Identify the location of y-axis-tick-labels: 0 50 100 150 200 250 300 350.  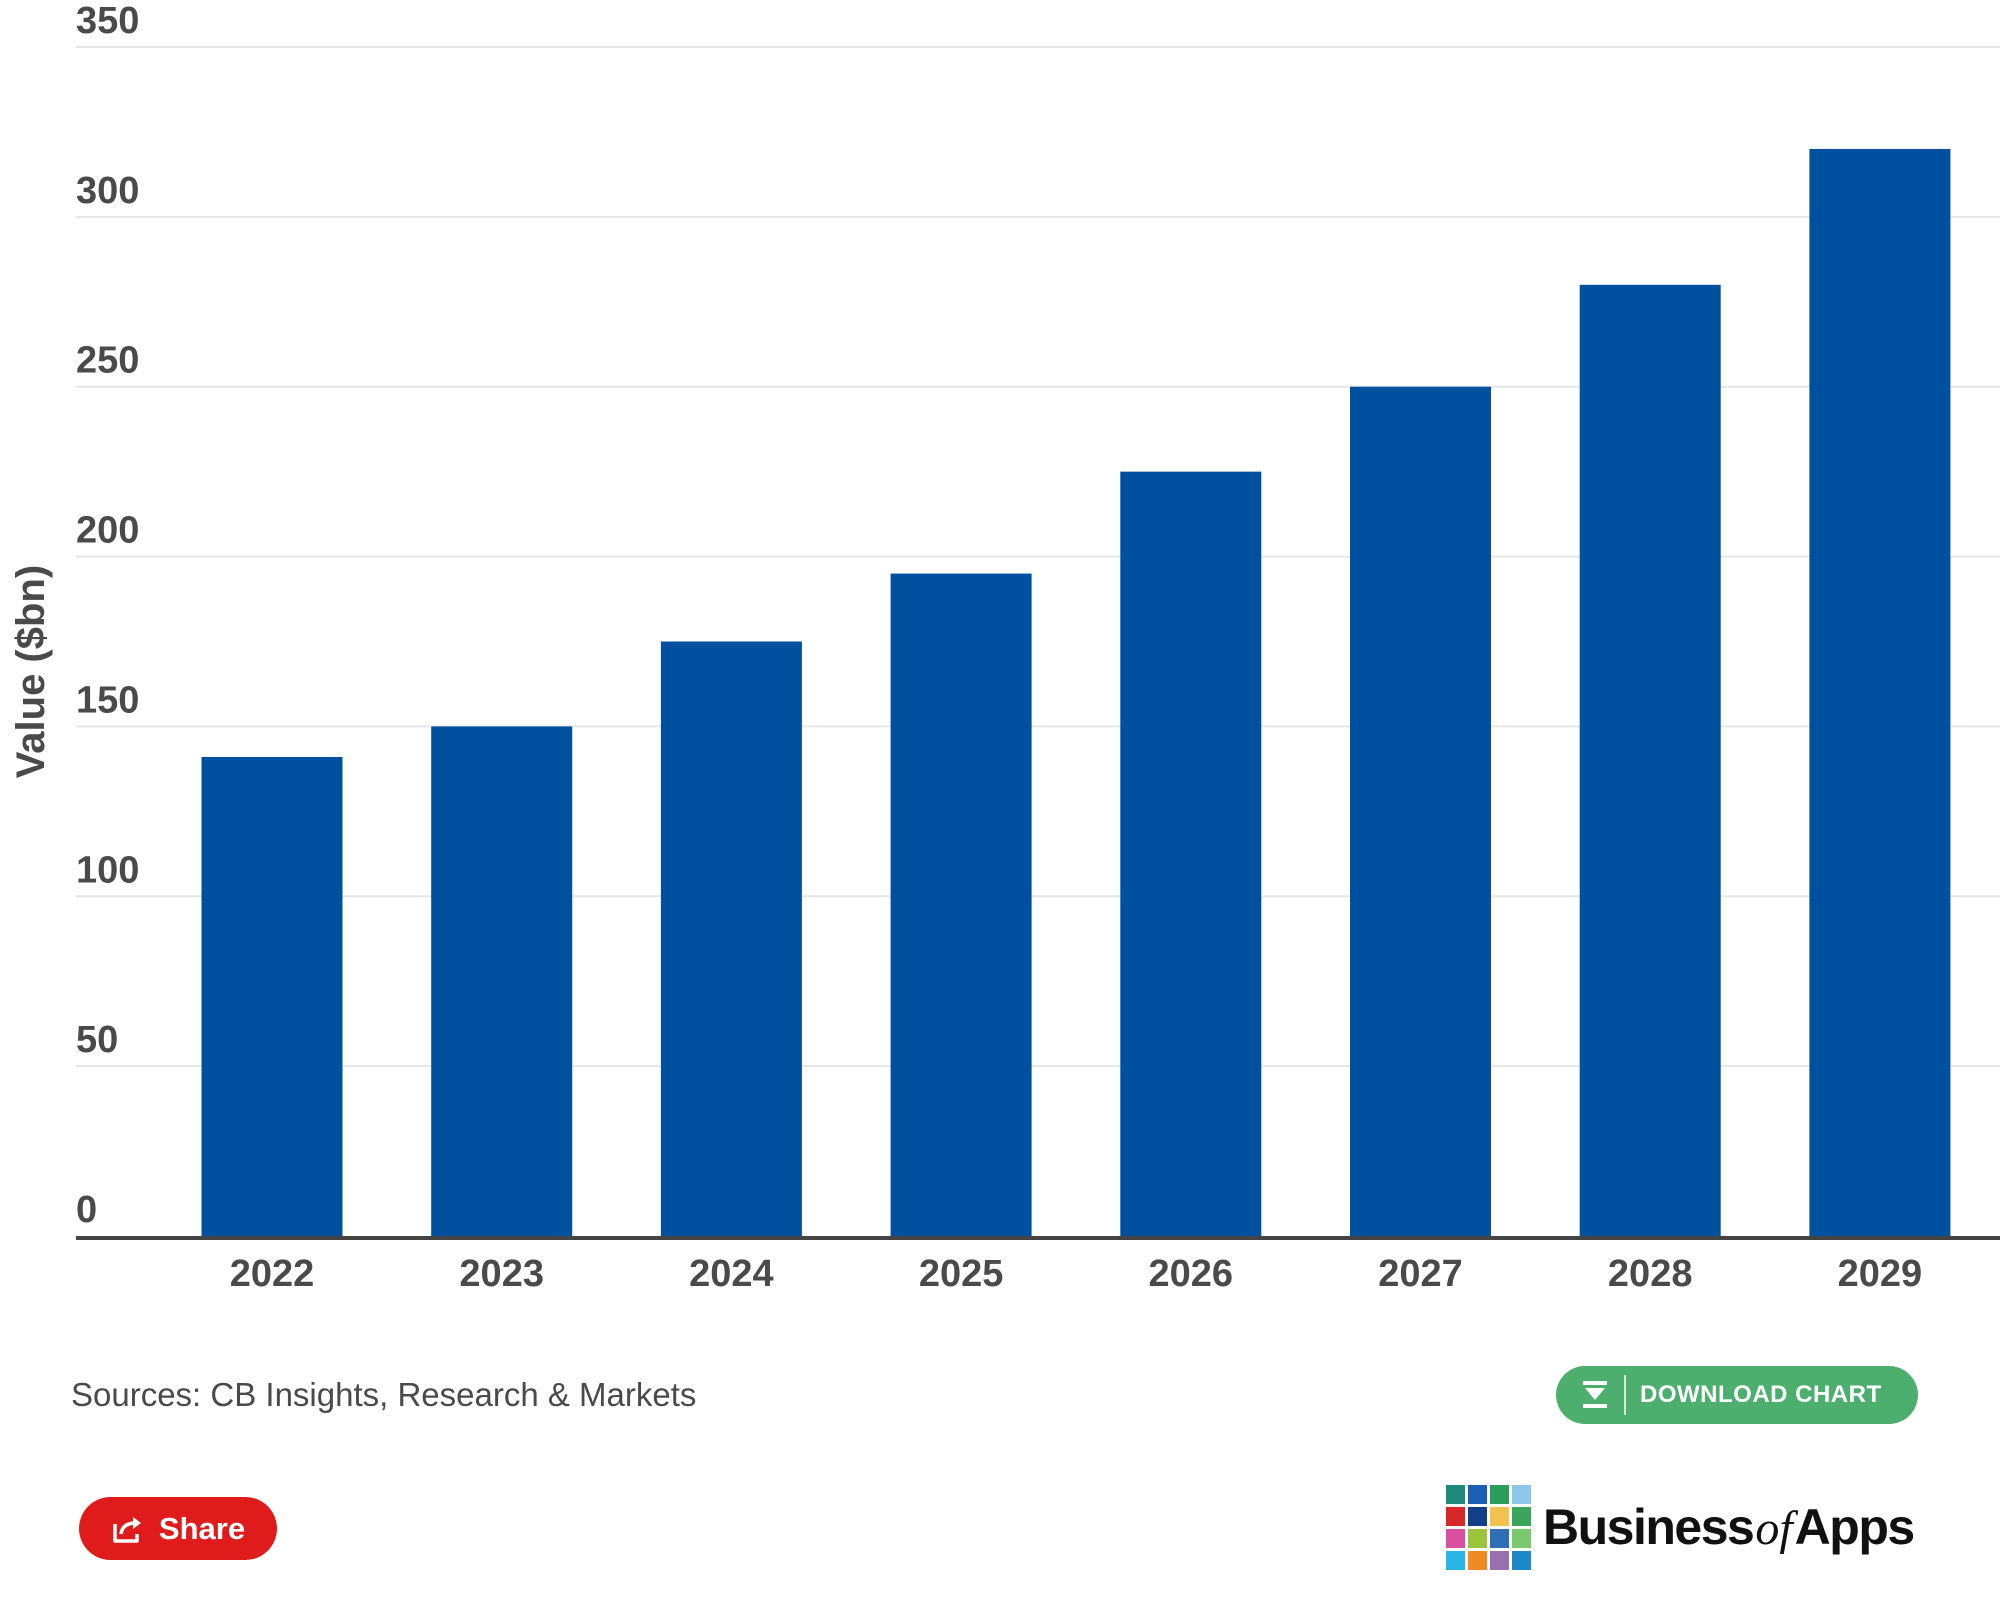
(107, 615).